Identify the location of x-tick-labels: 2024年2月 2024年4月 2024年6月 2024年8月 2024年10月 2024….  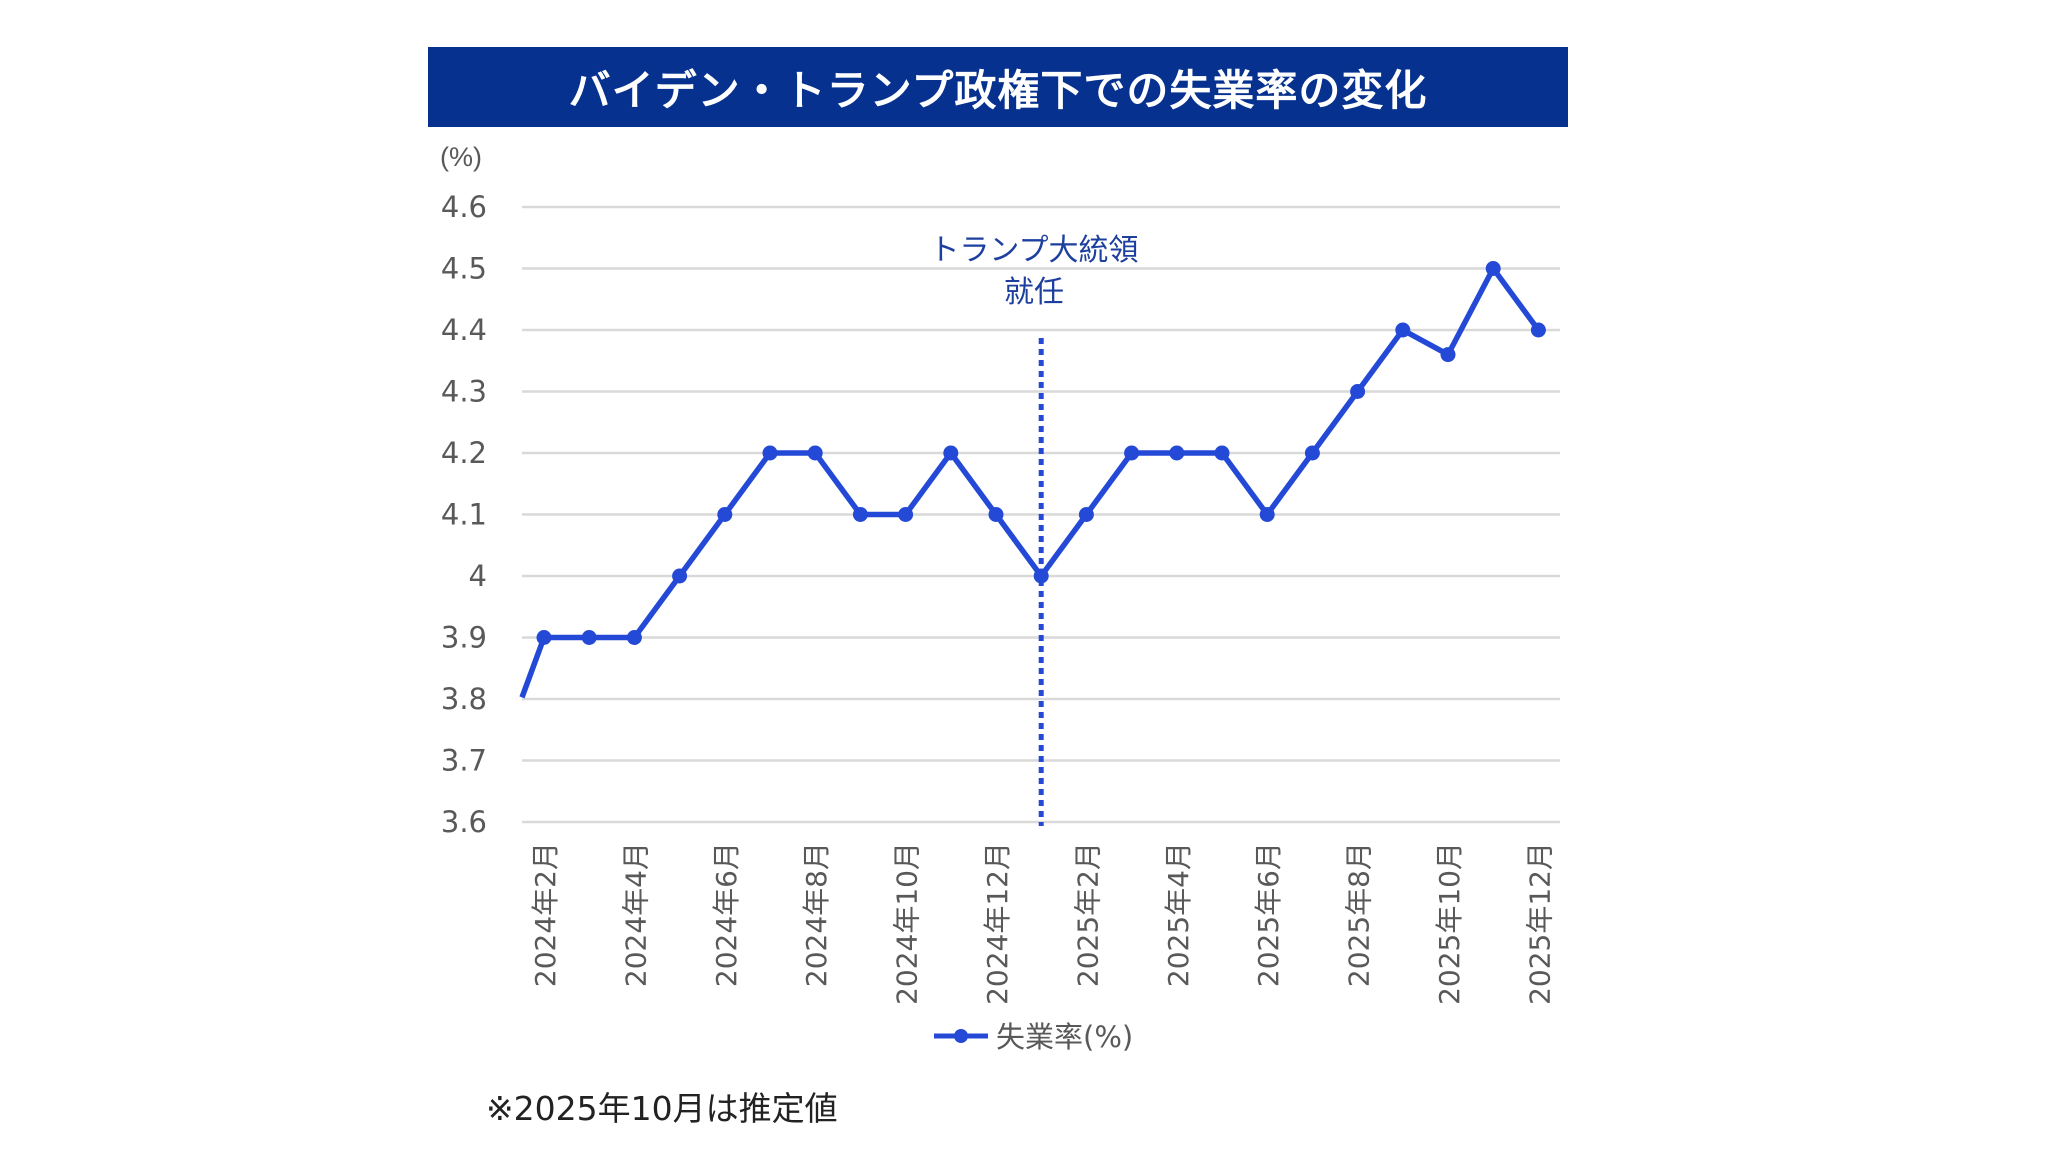
(1042, 923).